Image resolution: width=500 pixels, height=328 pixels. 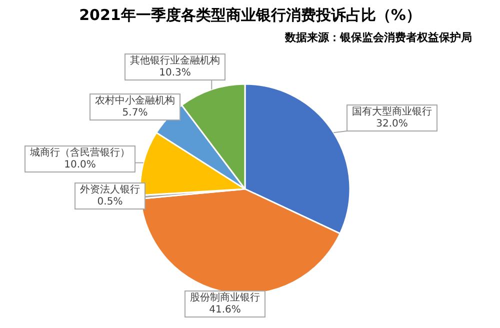 I want to click on slice-label: 国有大型商业银行, so click(x=392, y=112).